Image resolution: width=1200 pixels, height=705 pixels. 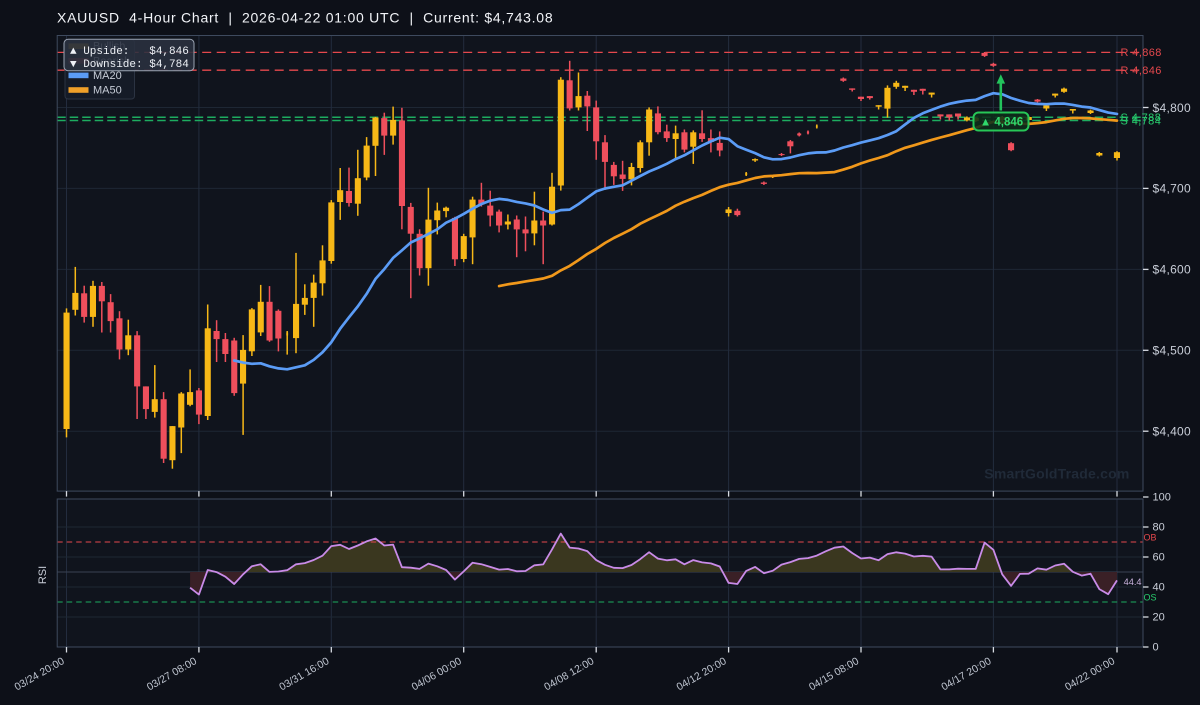 What do you see at coordinates (1141, 71) in the screenshot?
I see `svg-text: R 4,846` at bounding box center [1141, 71].